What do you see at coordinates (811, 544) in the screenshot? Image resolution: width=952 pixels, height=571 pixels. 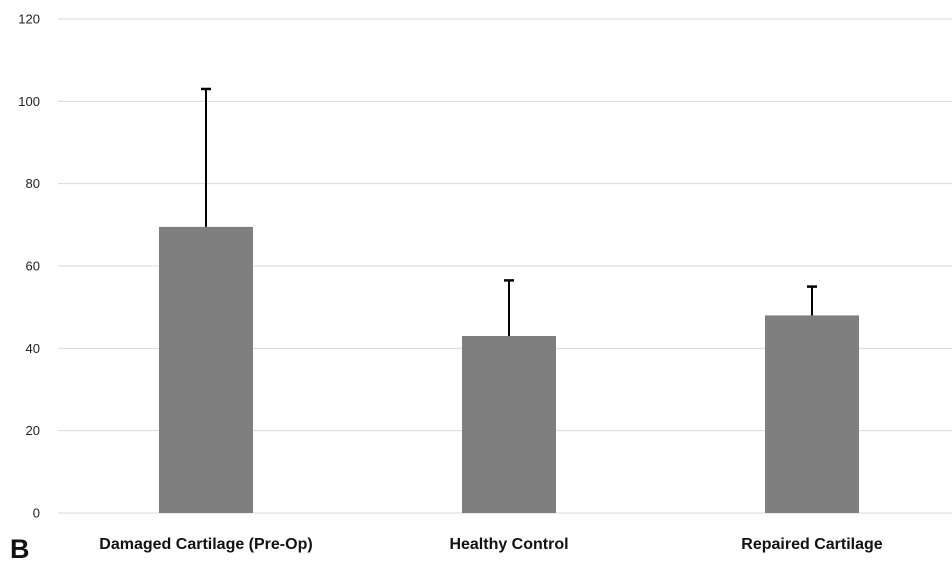 I see `x-category-label: Repaired Cartilage` at bounding box center [811, 544].